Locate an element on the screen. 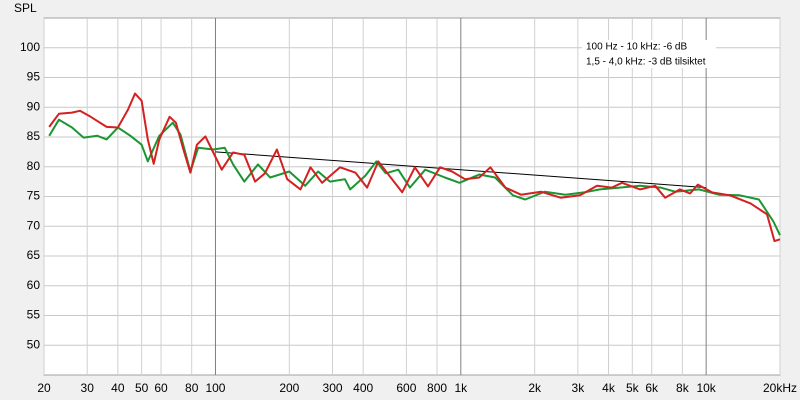 The width and height of the screenshot is (800, 400). x-tick-label: 6k is located at coordinates (652, 388).